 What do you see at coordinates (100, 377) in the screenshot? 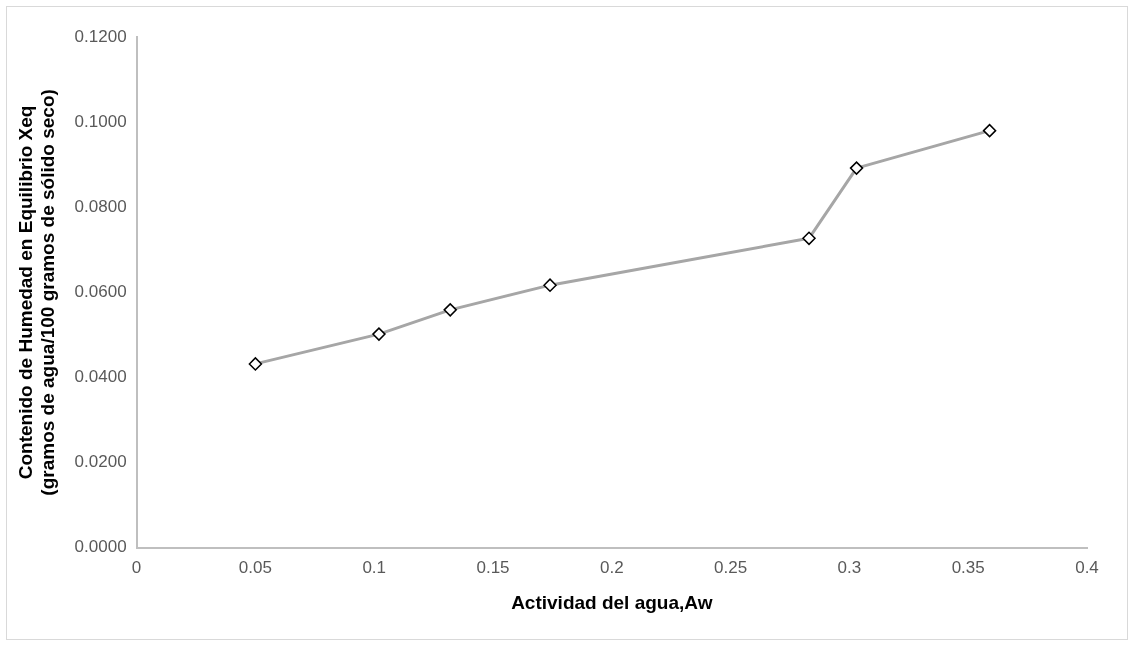
I see `y-tick-label: 0.0400` at bounding box center [100, 377].